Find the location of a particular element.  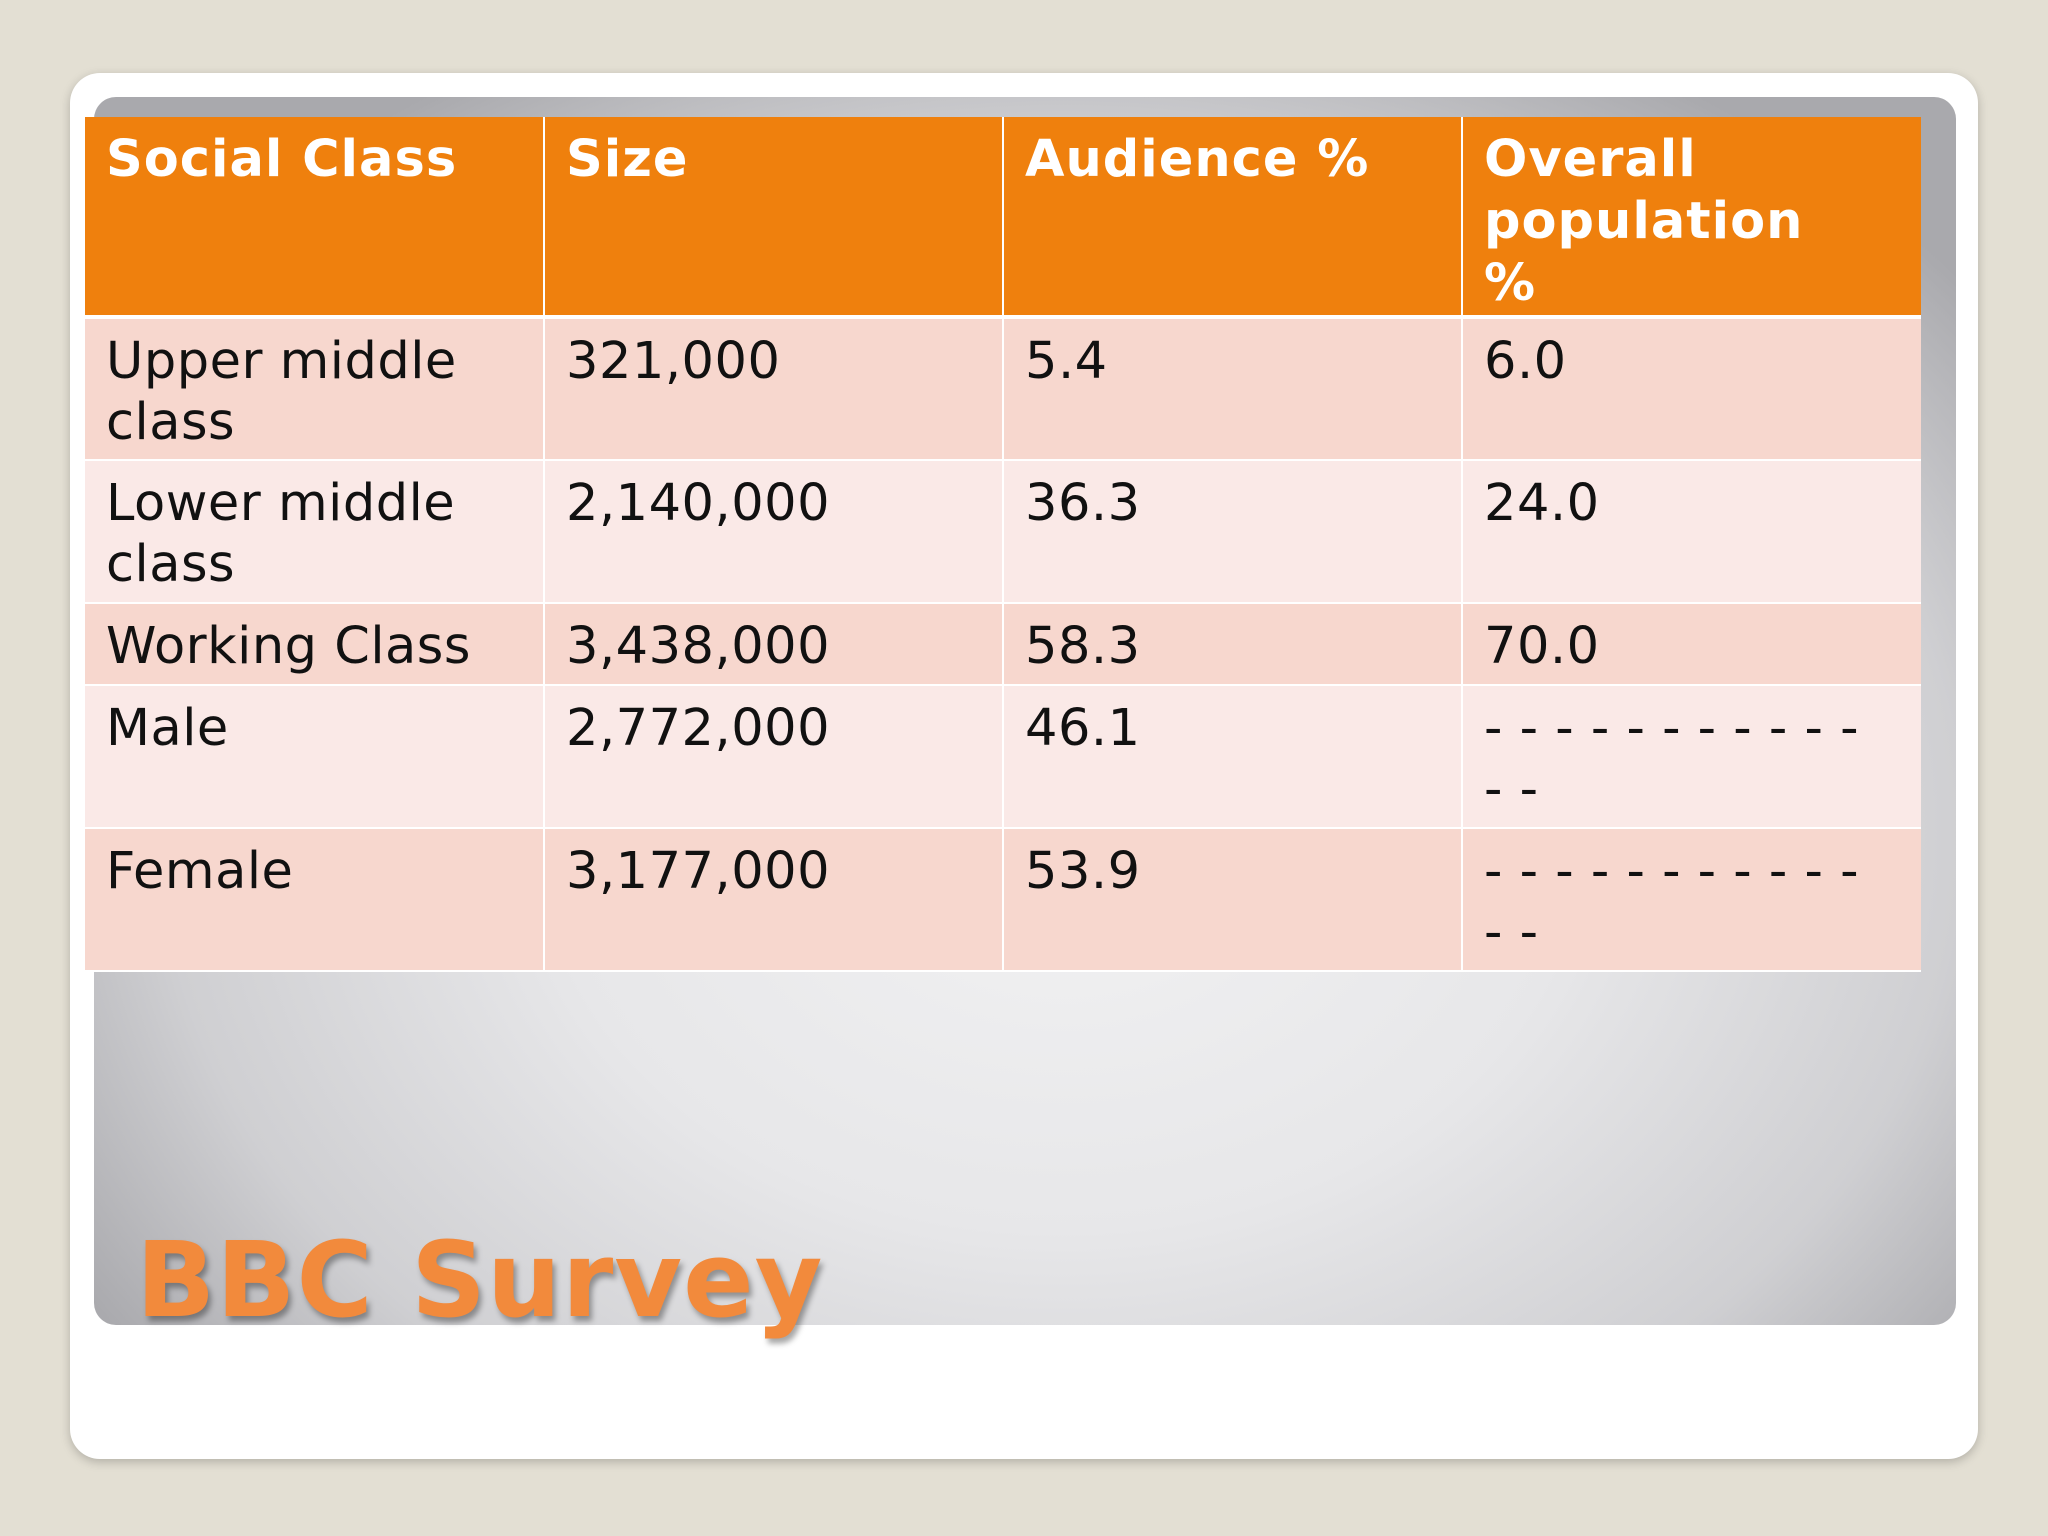

slide-title: BBC Survey is located at coordinates (480, 1280).